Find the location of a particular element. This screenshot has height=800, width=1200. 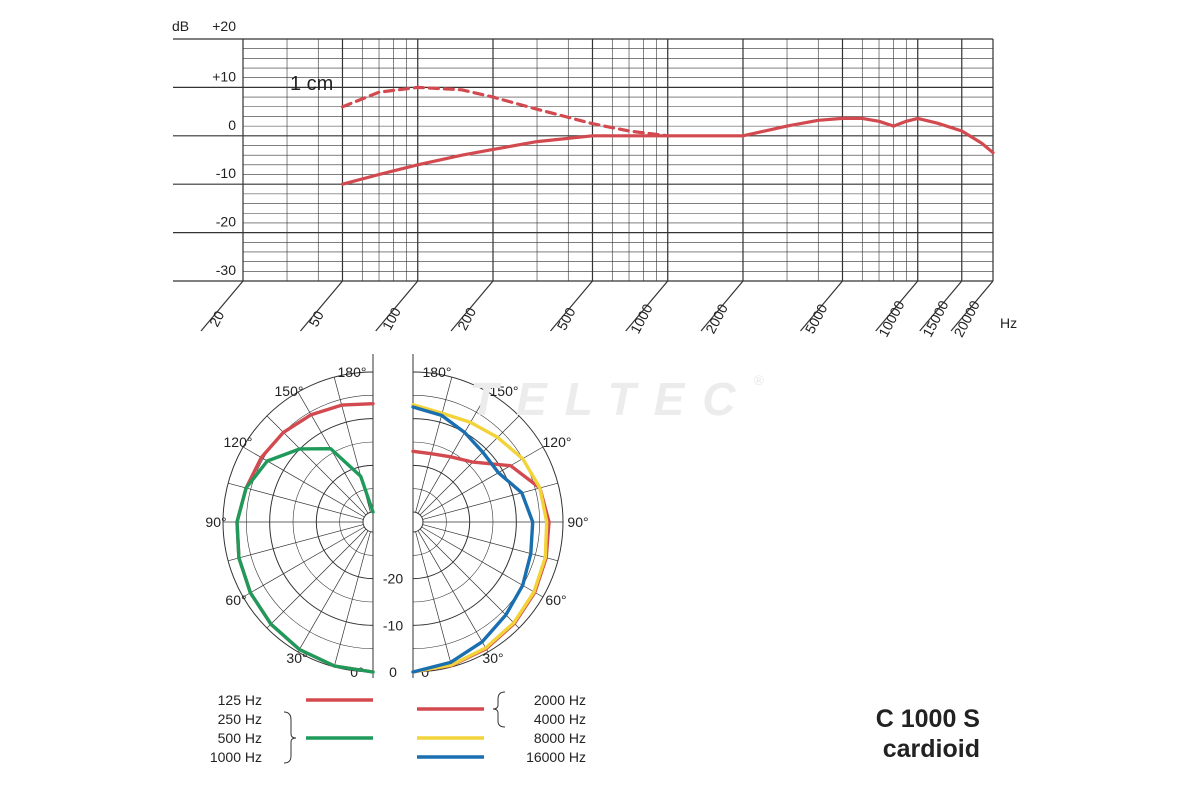

near-field-response-line is located at coordinates (505, 111).